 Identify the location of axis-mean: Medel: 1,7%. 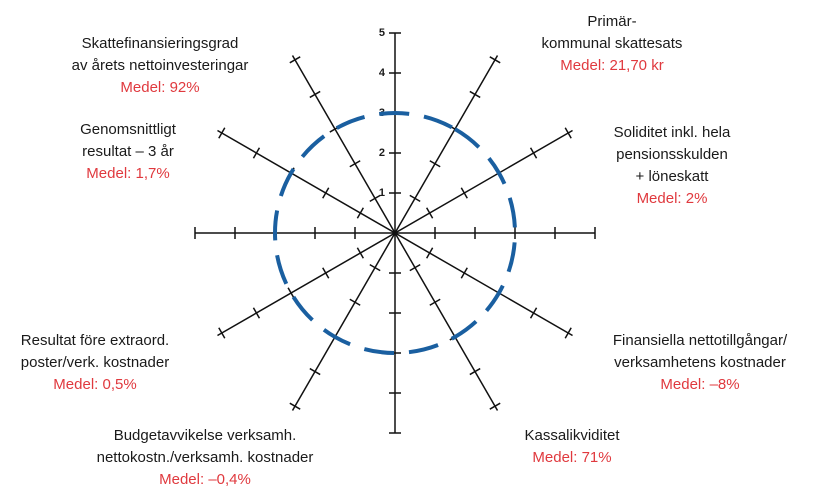
(127, 173).